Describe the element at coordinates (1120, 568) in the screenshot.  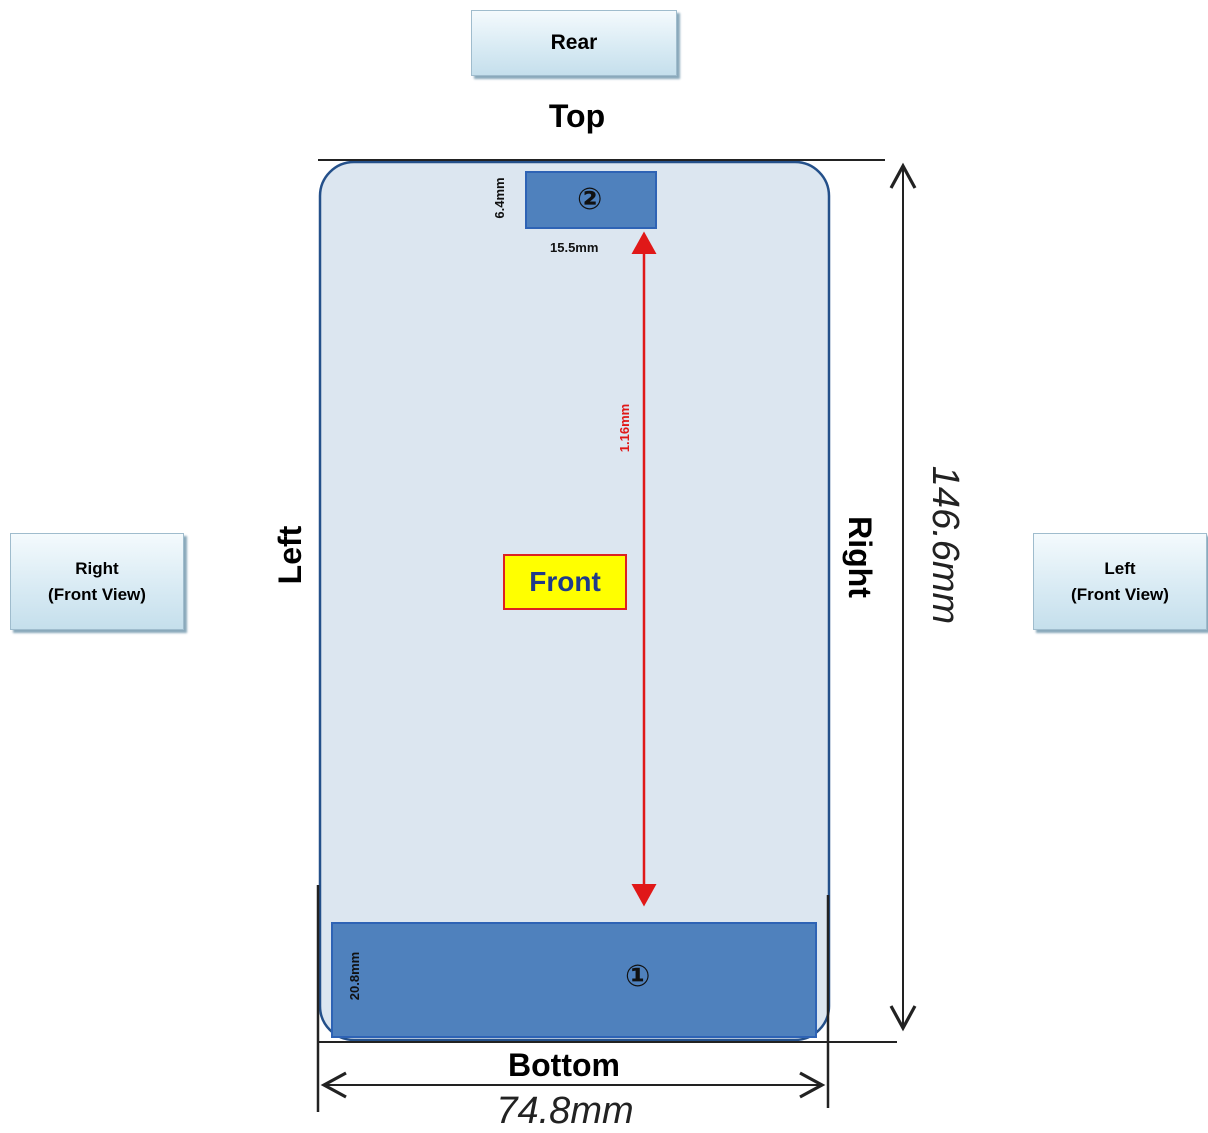
I see `left-front-view-line1: Left` at that location.